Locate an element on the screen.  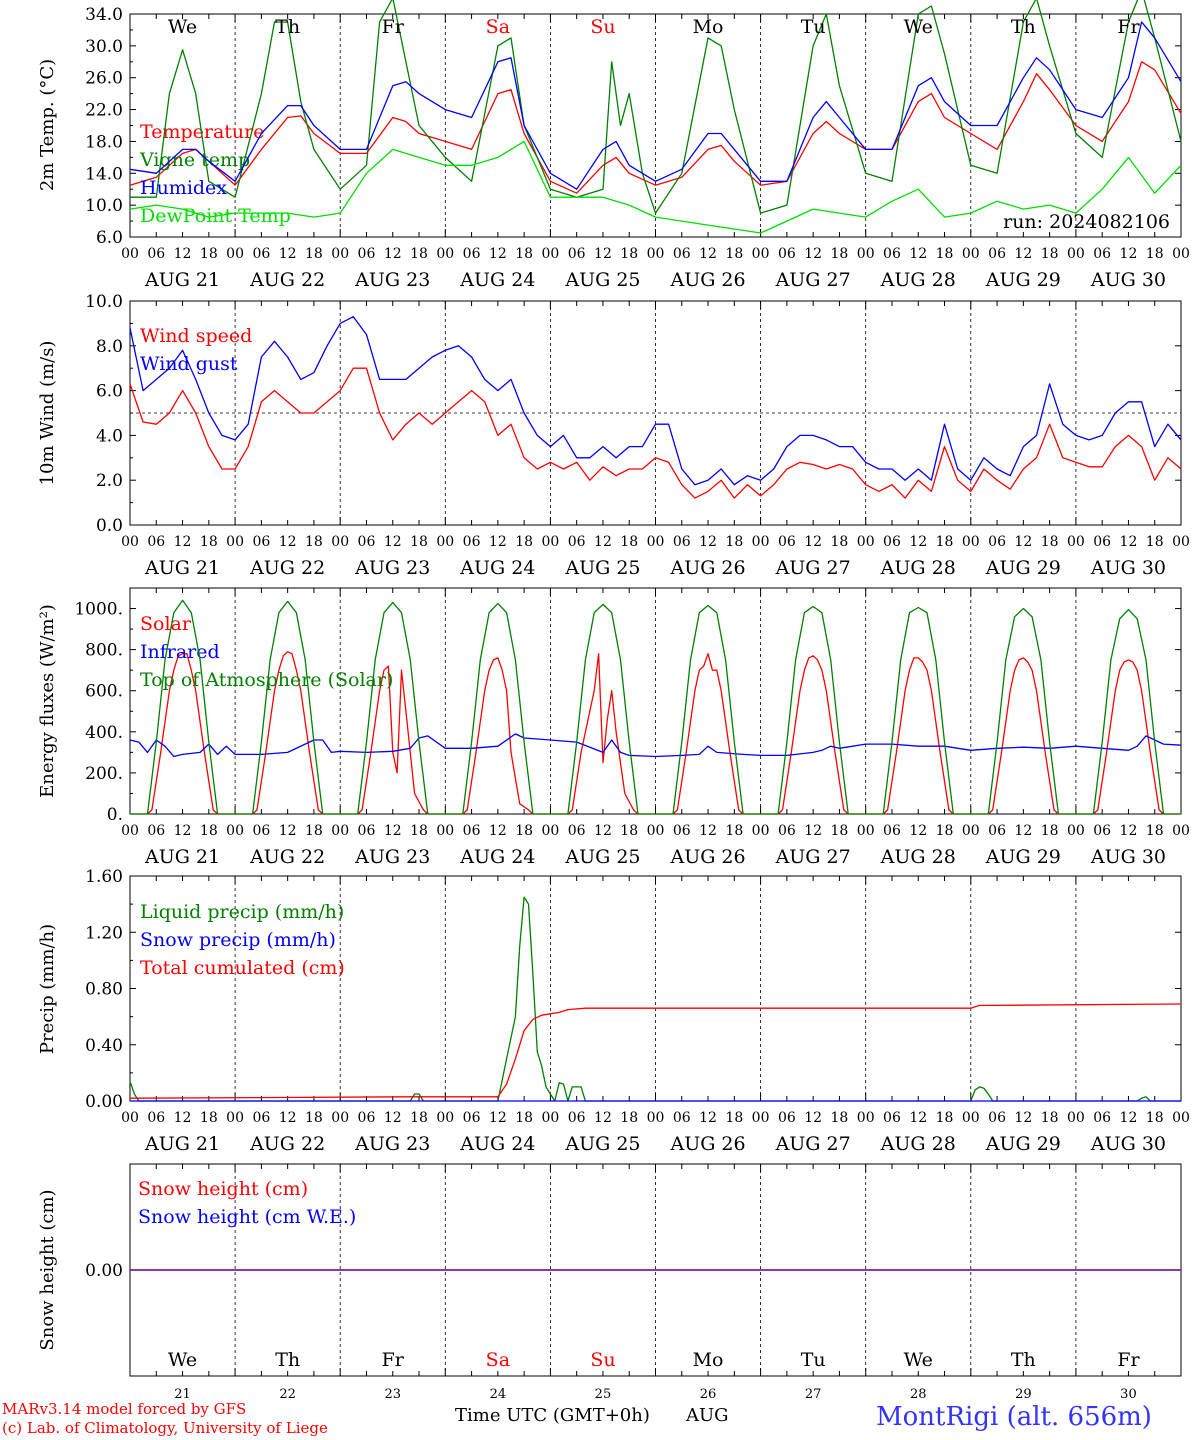
day-number-label: 27 is located at coordinates (813, 1394).